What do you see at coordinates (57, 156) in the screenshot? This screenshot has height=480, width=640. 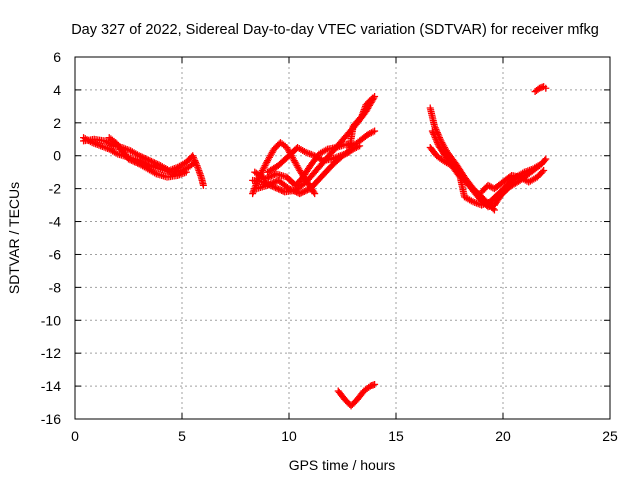 I see `y-tick-label: 0` at bounding box center [57, 156].